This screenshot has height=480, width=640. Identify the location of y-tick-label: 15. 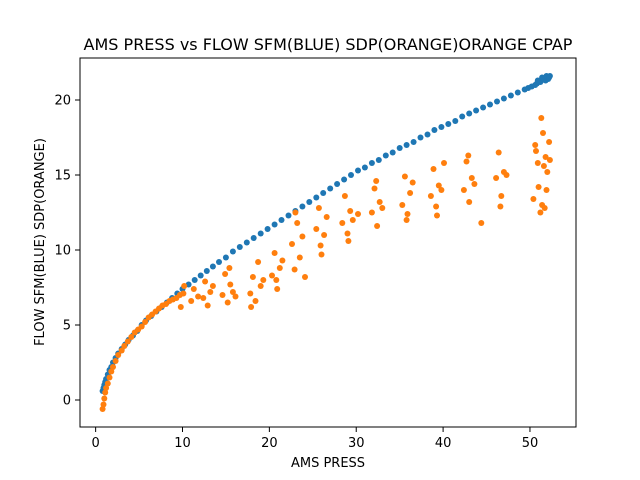
(62, 176).